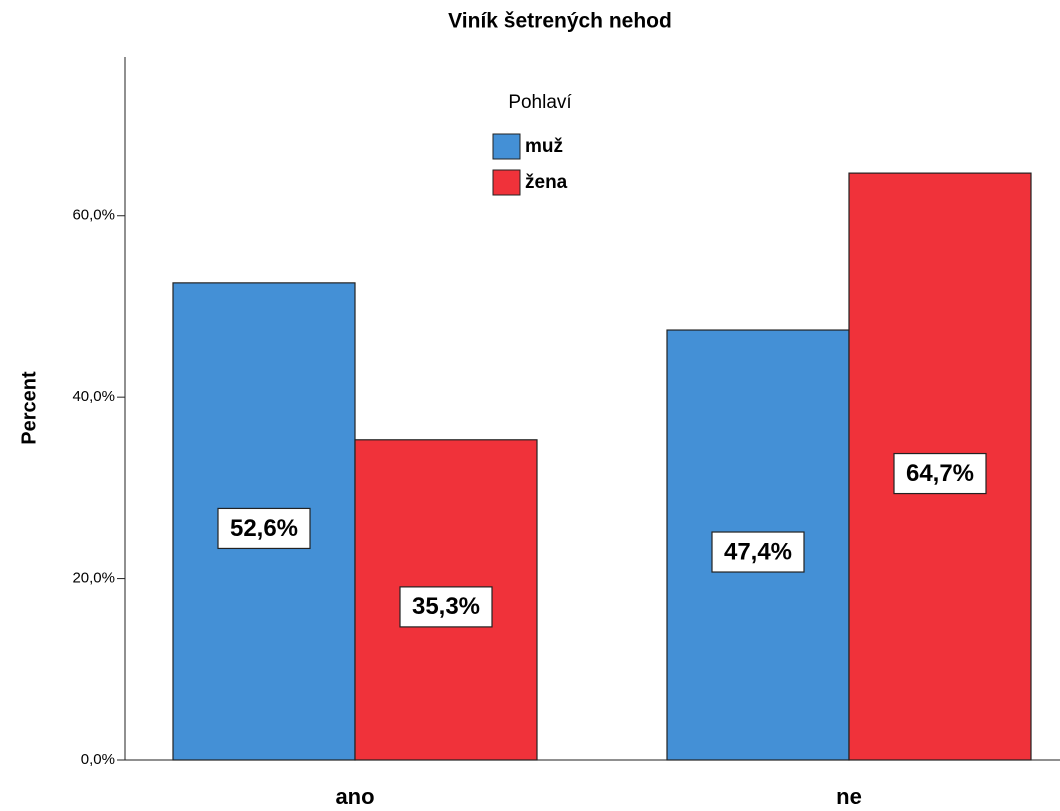 The width and height of the screenshot is (1060, 811). Describe the element at coordinates (560, 21) in the screenshot. I see `chart-title: Viník šetrených nehod` at that location.